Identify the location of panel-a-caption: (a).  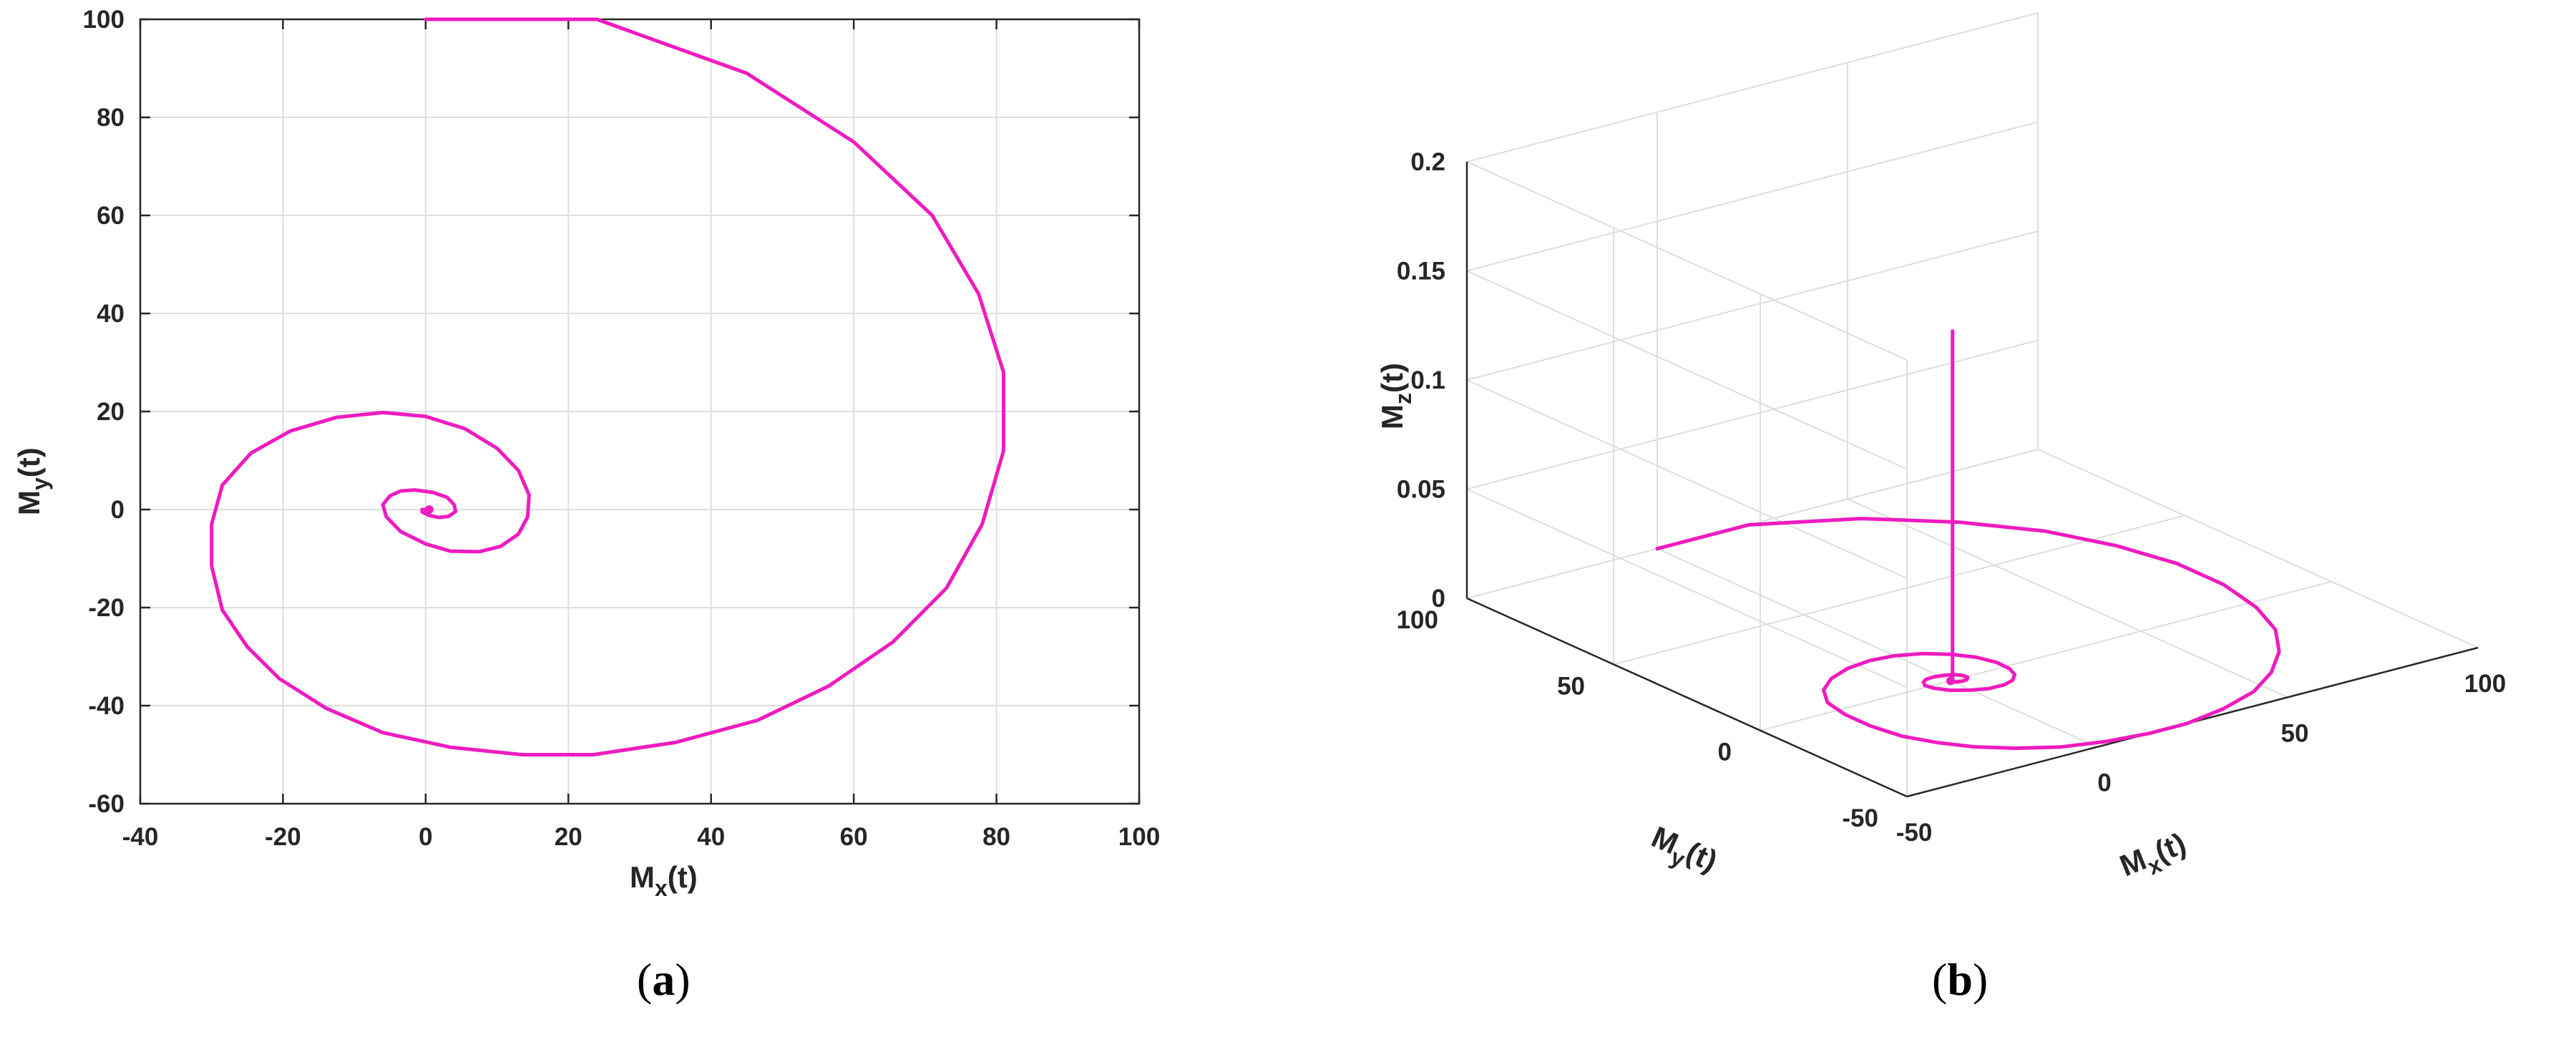
(664, 979).